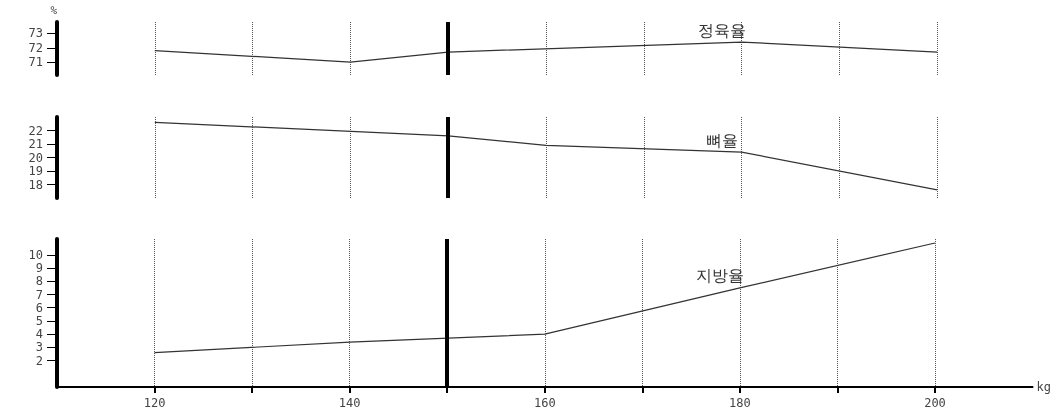 The image size is (1054, 413). I want to click on y-tick-label: 72, so click(35, 47).